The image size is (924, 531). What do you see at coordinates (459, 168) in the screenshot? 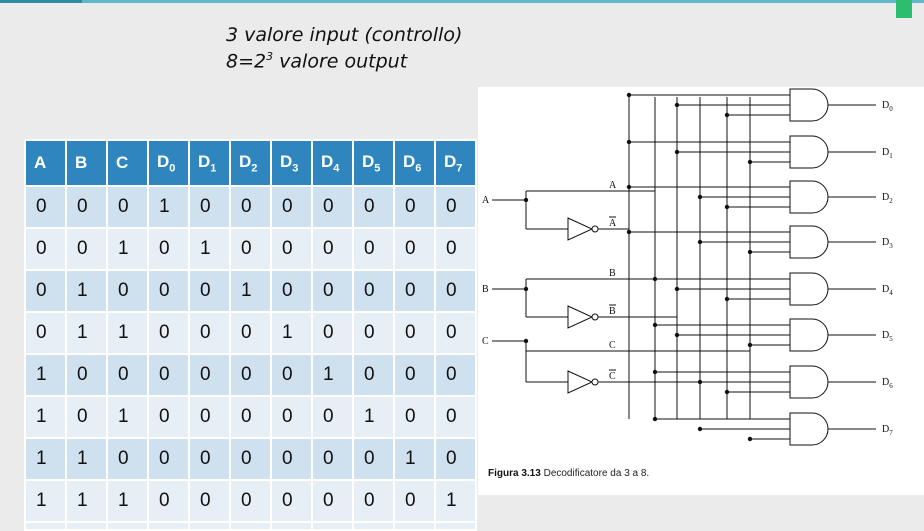
I see `header-subscript: 7` at bounding box center [459, 168].